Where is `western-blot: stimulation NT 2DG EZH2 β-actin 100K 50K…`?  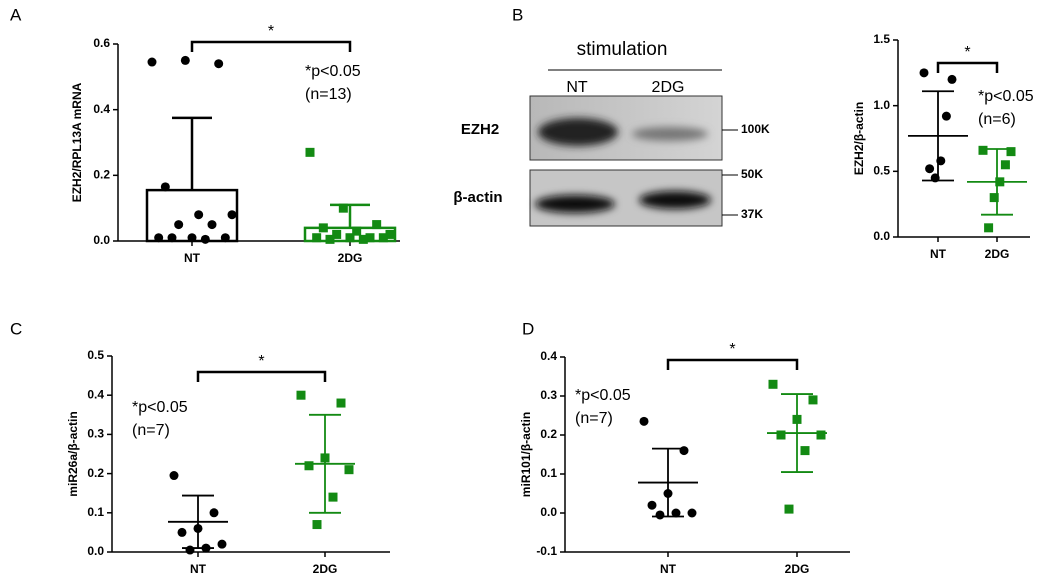 western-blot: stimulation NT 2DG EZH2 β-actin 100K 50K… is located at coordinates (611, 133).